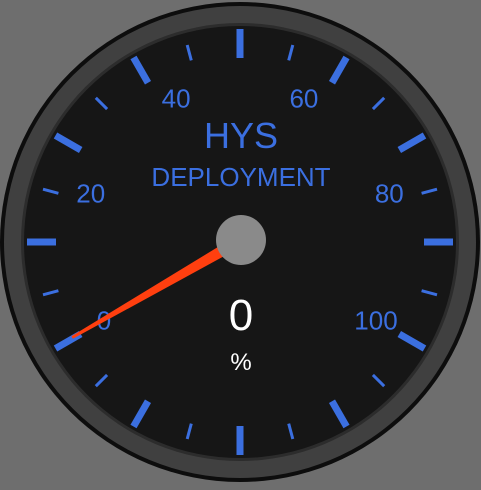 Image resolution: width=481 pixels, height=490 pixels. What do you see at coordinates (241, 240) in the screenshot?
I see `gauge-needle-pivot` at bounding box center [241, 240].